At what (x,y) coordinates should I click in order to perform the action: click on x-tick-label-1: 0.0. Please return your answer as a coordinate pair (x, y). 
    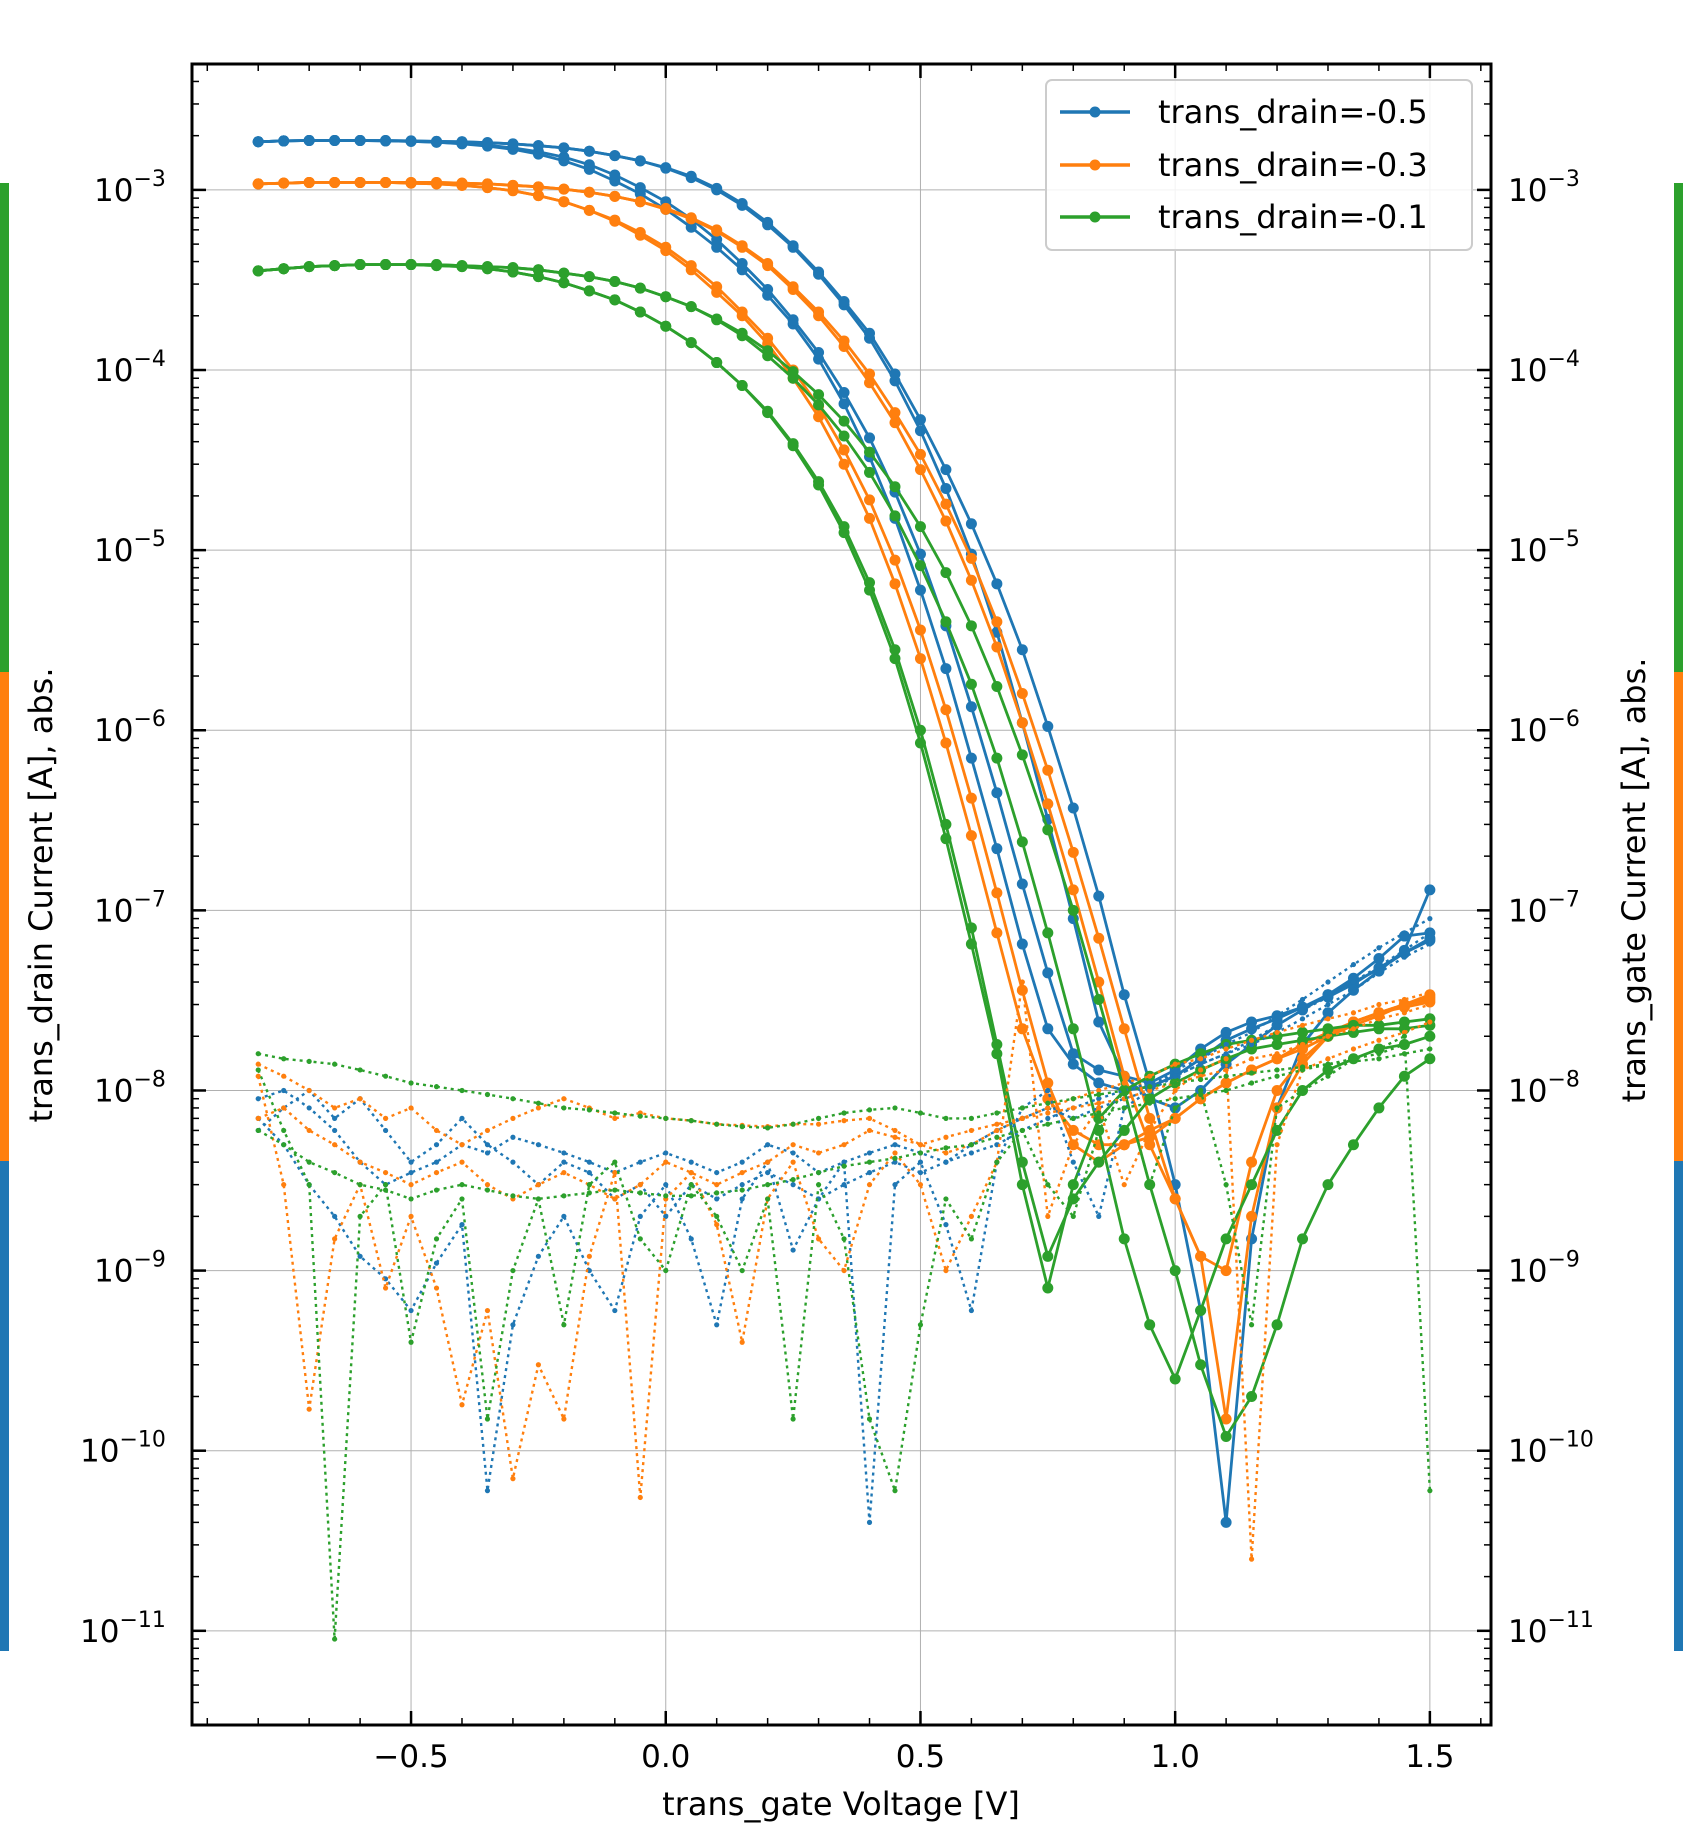
    Looking at the image, I should click on (665, 1757).